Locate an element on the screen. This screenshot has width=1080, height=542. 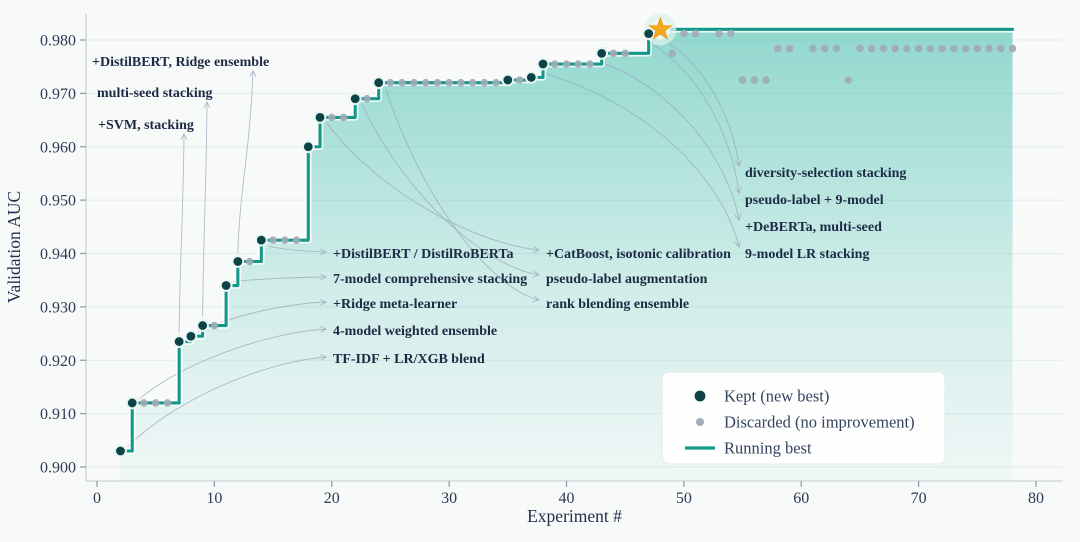
x-tick-label: 50 is located at coordinates (684, 498).